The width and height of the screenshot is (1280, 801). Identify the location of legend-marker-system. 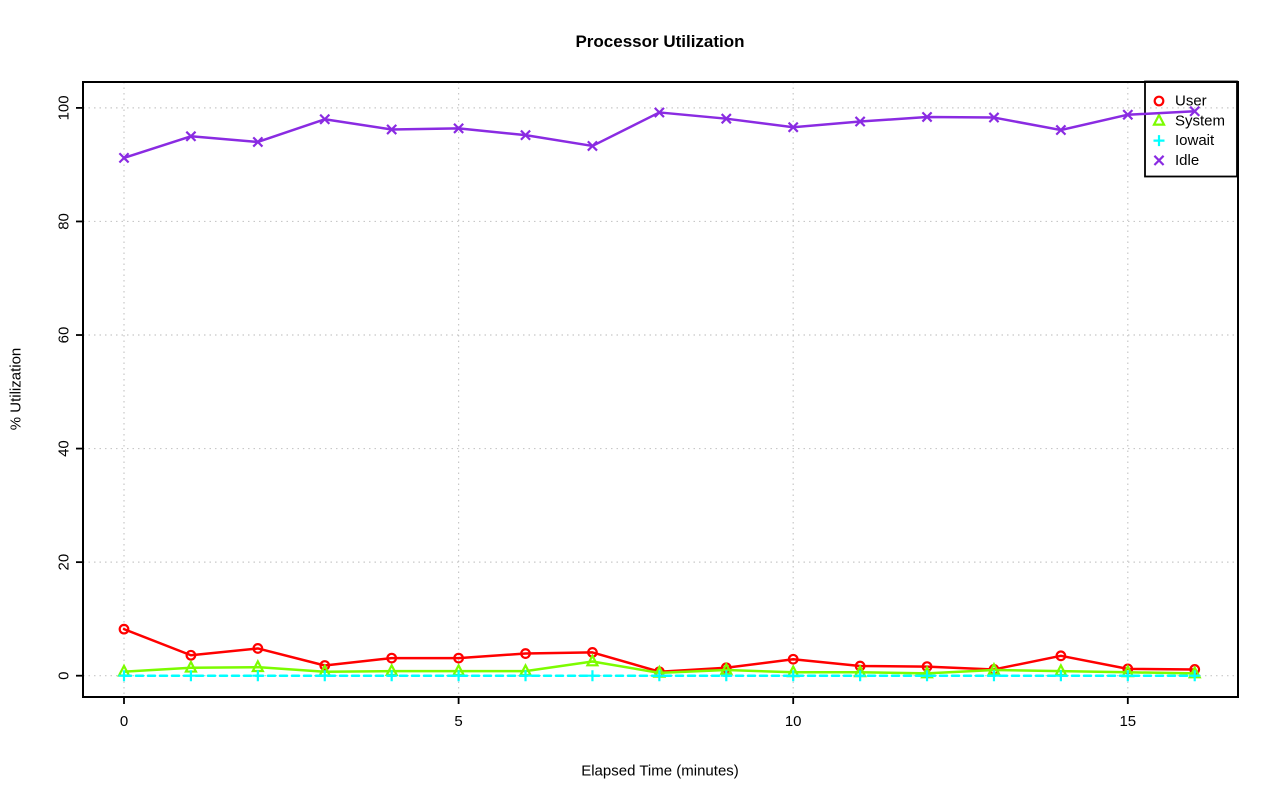
(1159, 119).